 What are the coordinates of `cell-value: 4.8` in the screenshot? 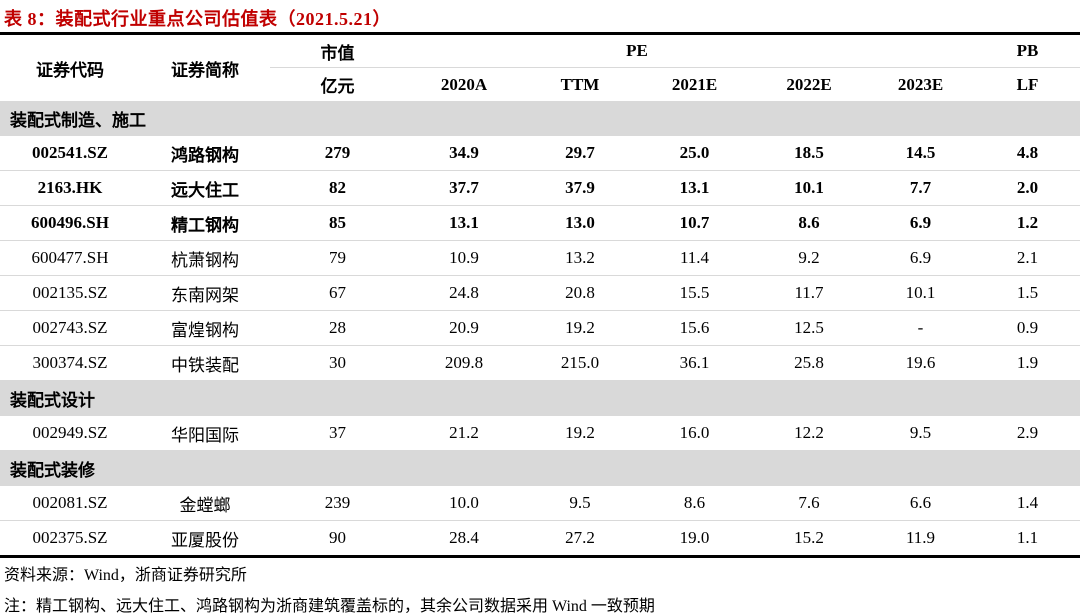 It's located at (1027, 153).